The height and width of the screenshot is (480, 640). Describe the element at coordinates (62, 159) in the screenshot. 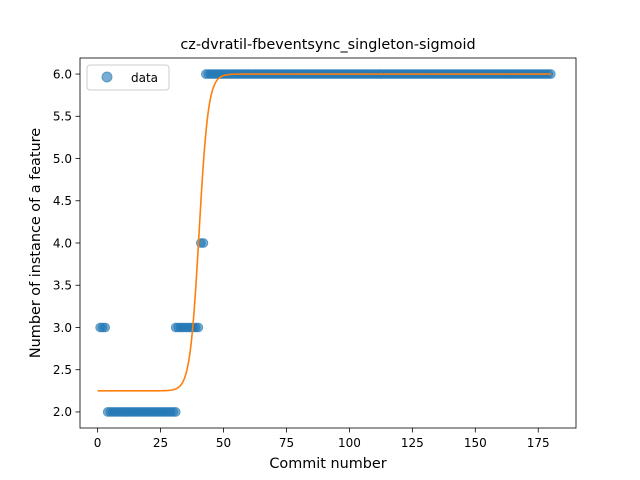

I see `y-tick-label: 5.0` at that location.